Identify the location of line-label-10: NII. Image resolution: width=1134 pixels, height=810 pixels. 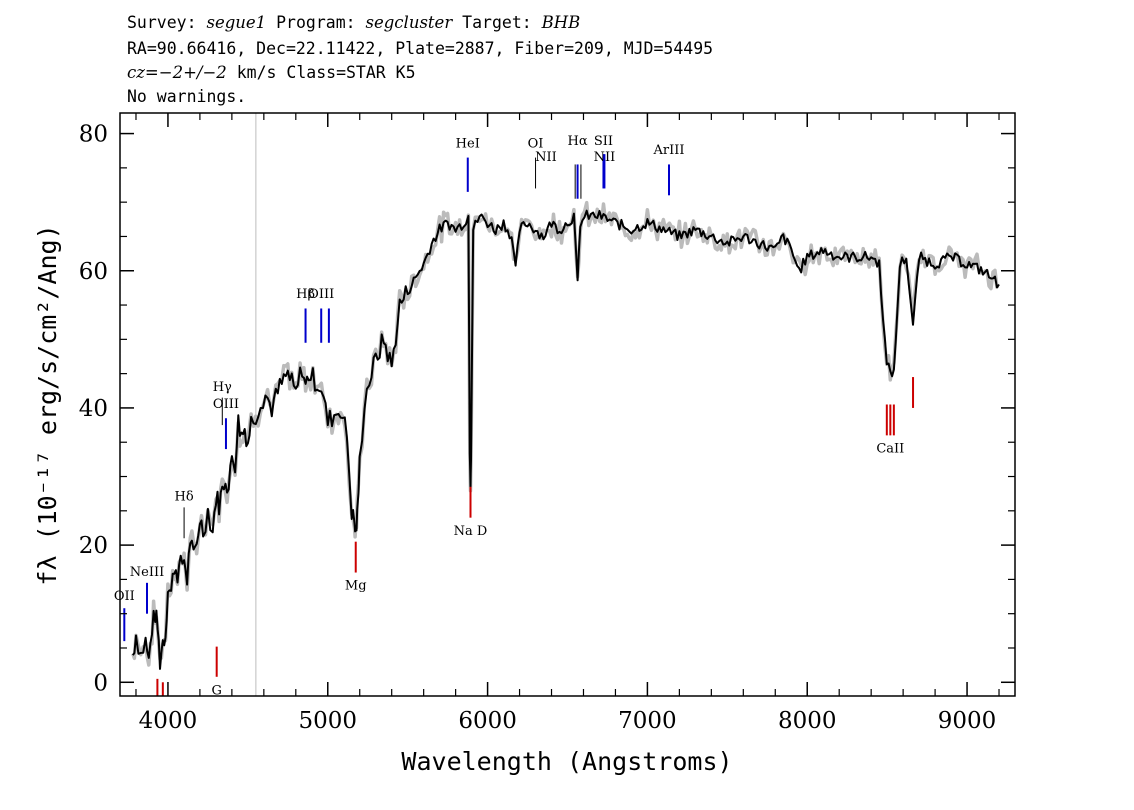
(546, 157).